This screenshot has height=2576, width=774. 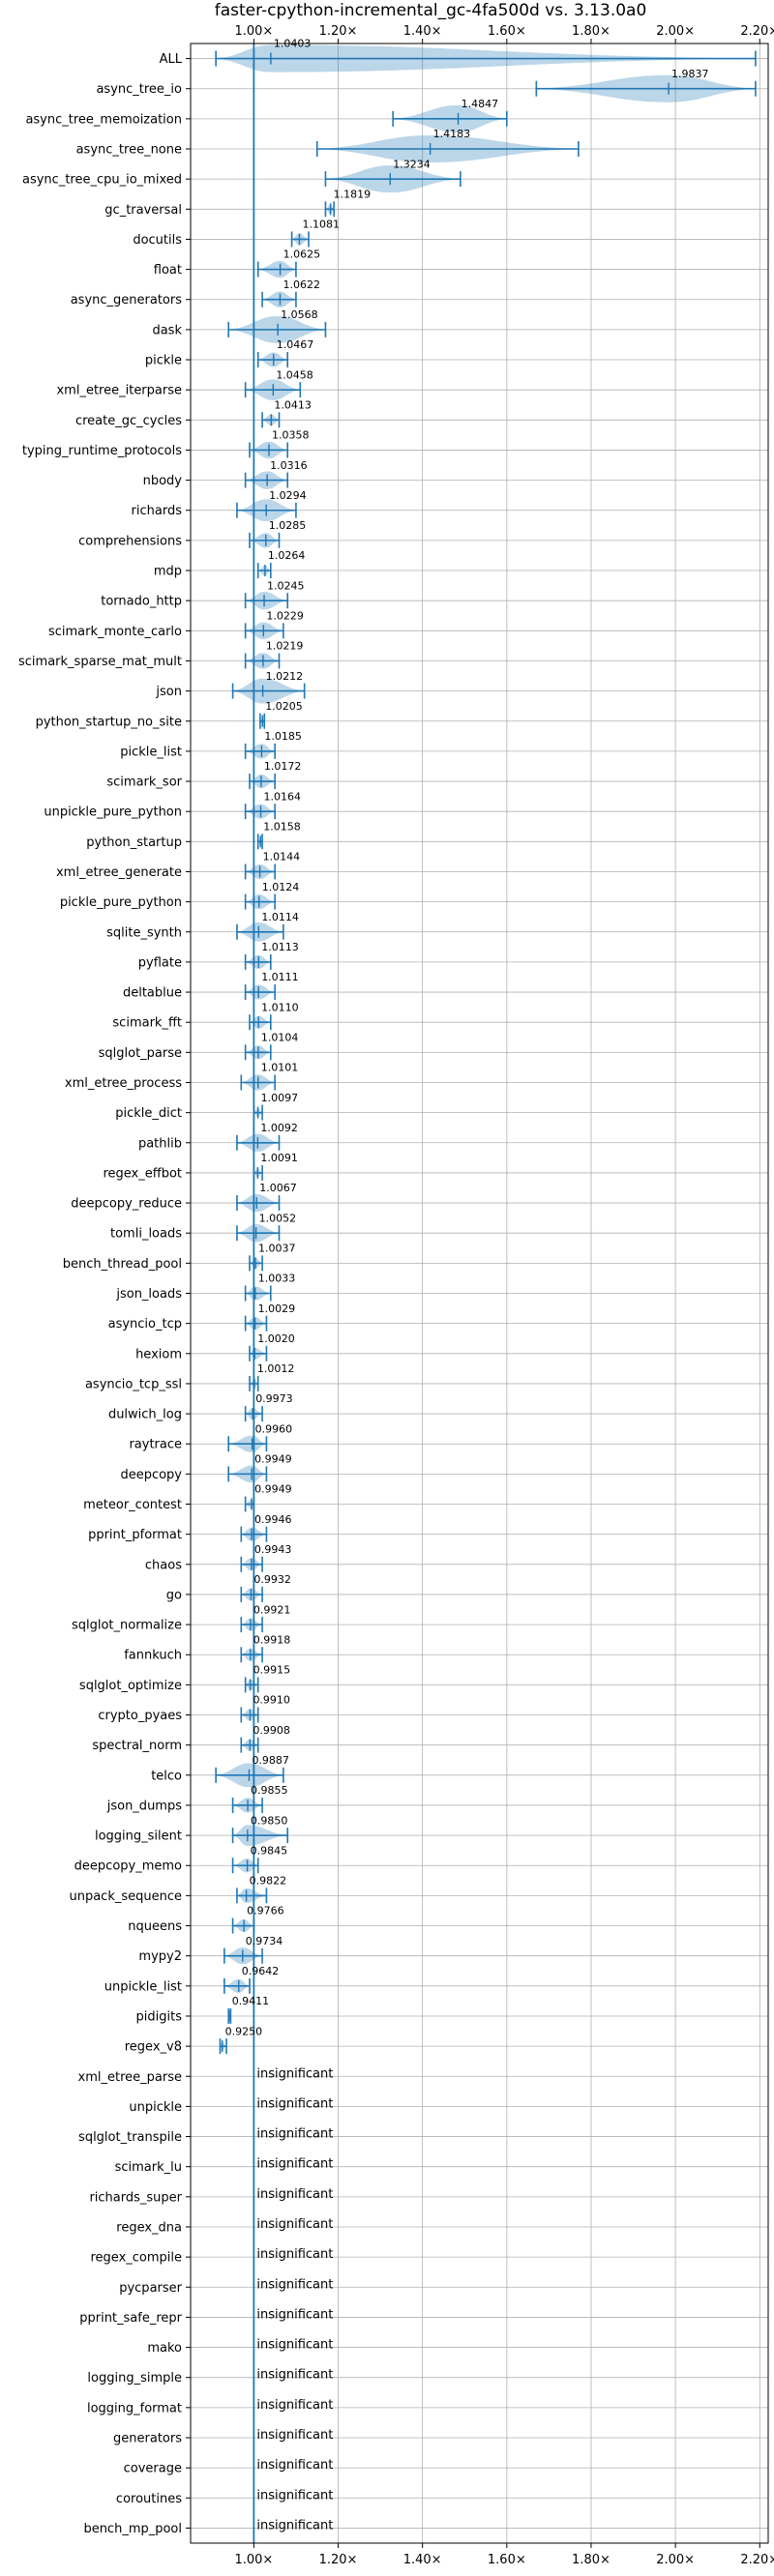 I want to click on median-value-label: 1.0212, so click(x=285, y=676).